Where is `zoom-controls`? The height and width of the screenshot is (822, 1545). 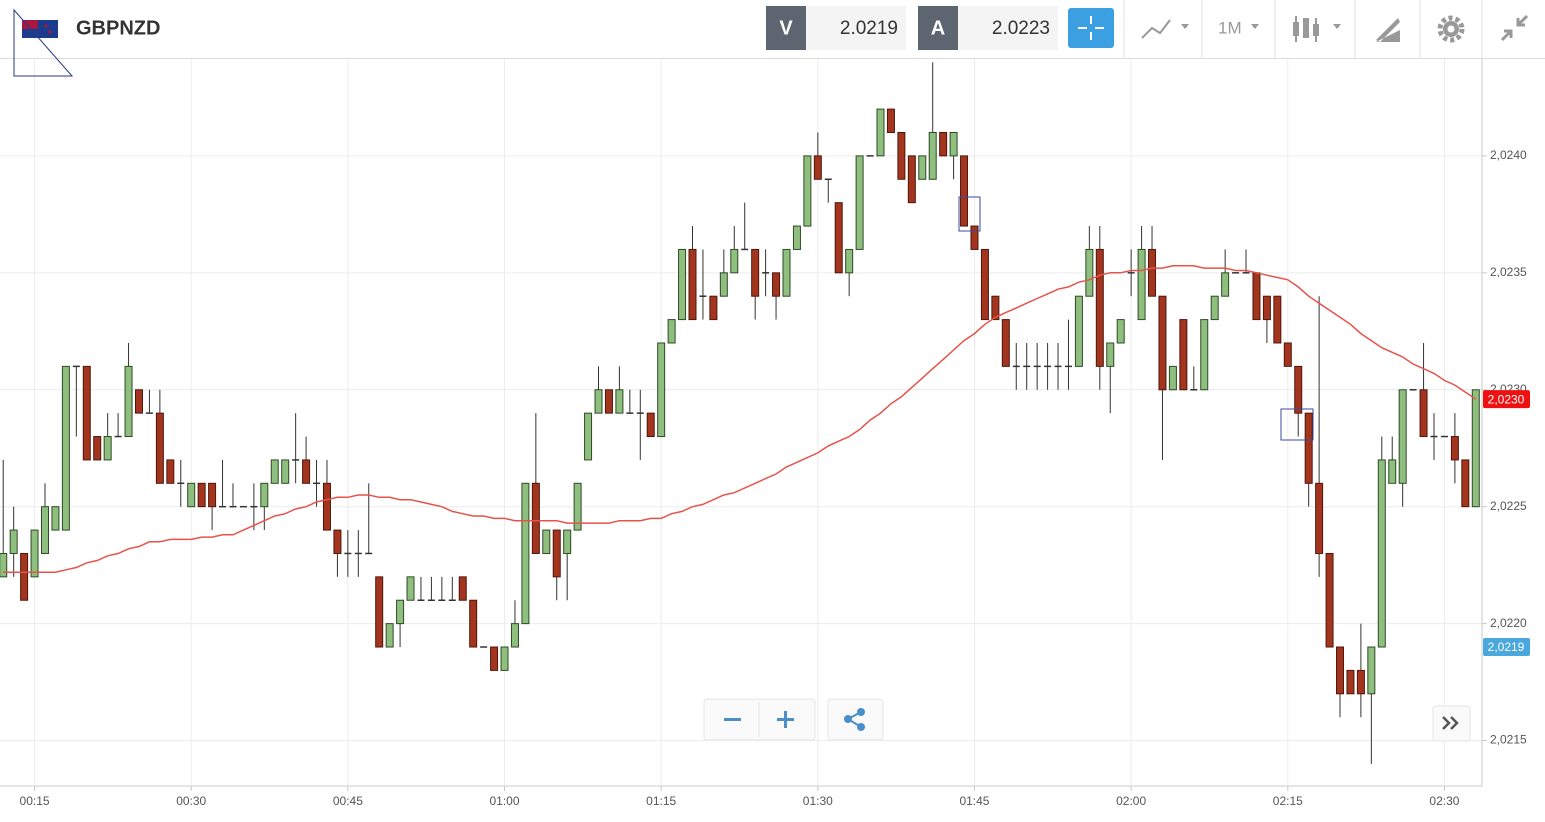
zoom-controls is located at coordinates (759, 719).